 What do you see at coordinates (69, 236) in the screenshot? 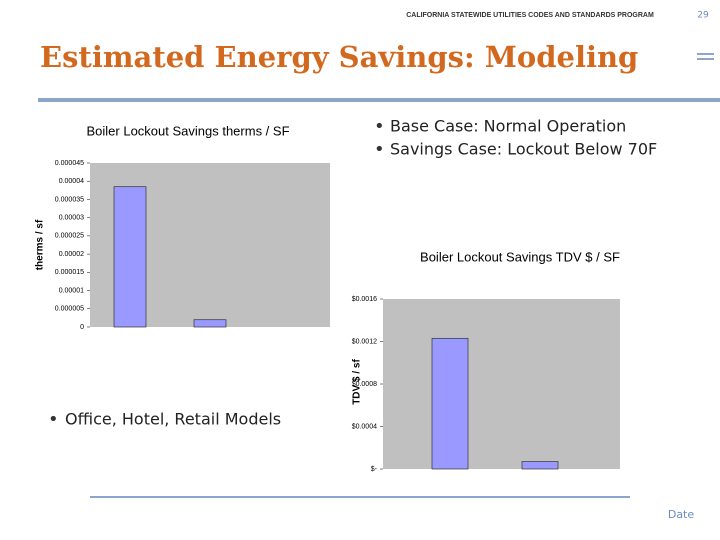
I see `y-tick-label: 0.000025` at bounding box center [69, 236].